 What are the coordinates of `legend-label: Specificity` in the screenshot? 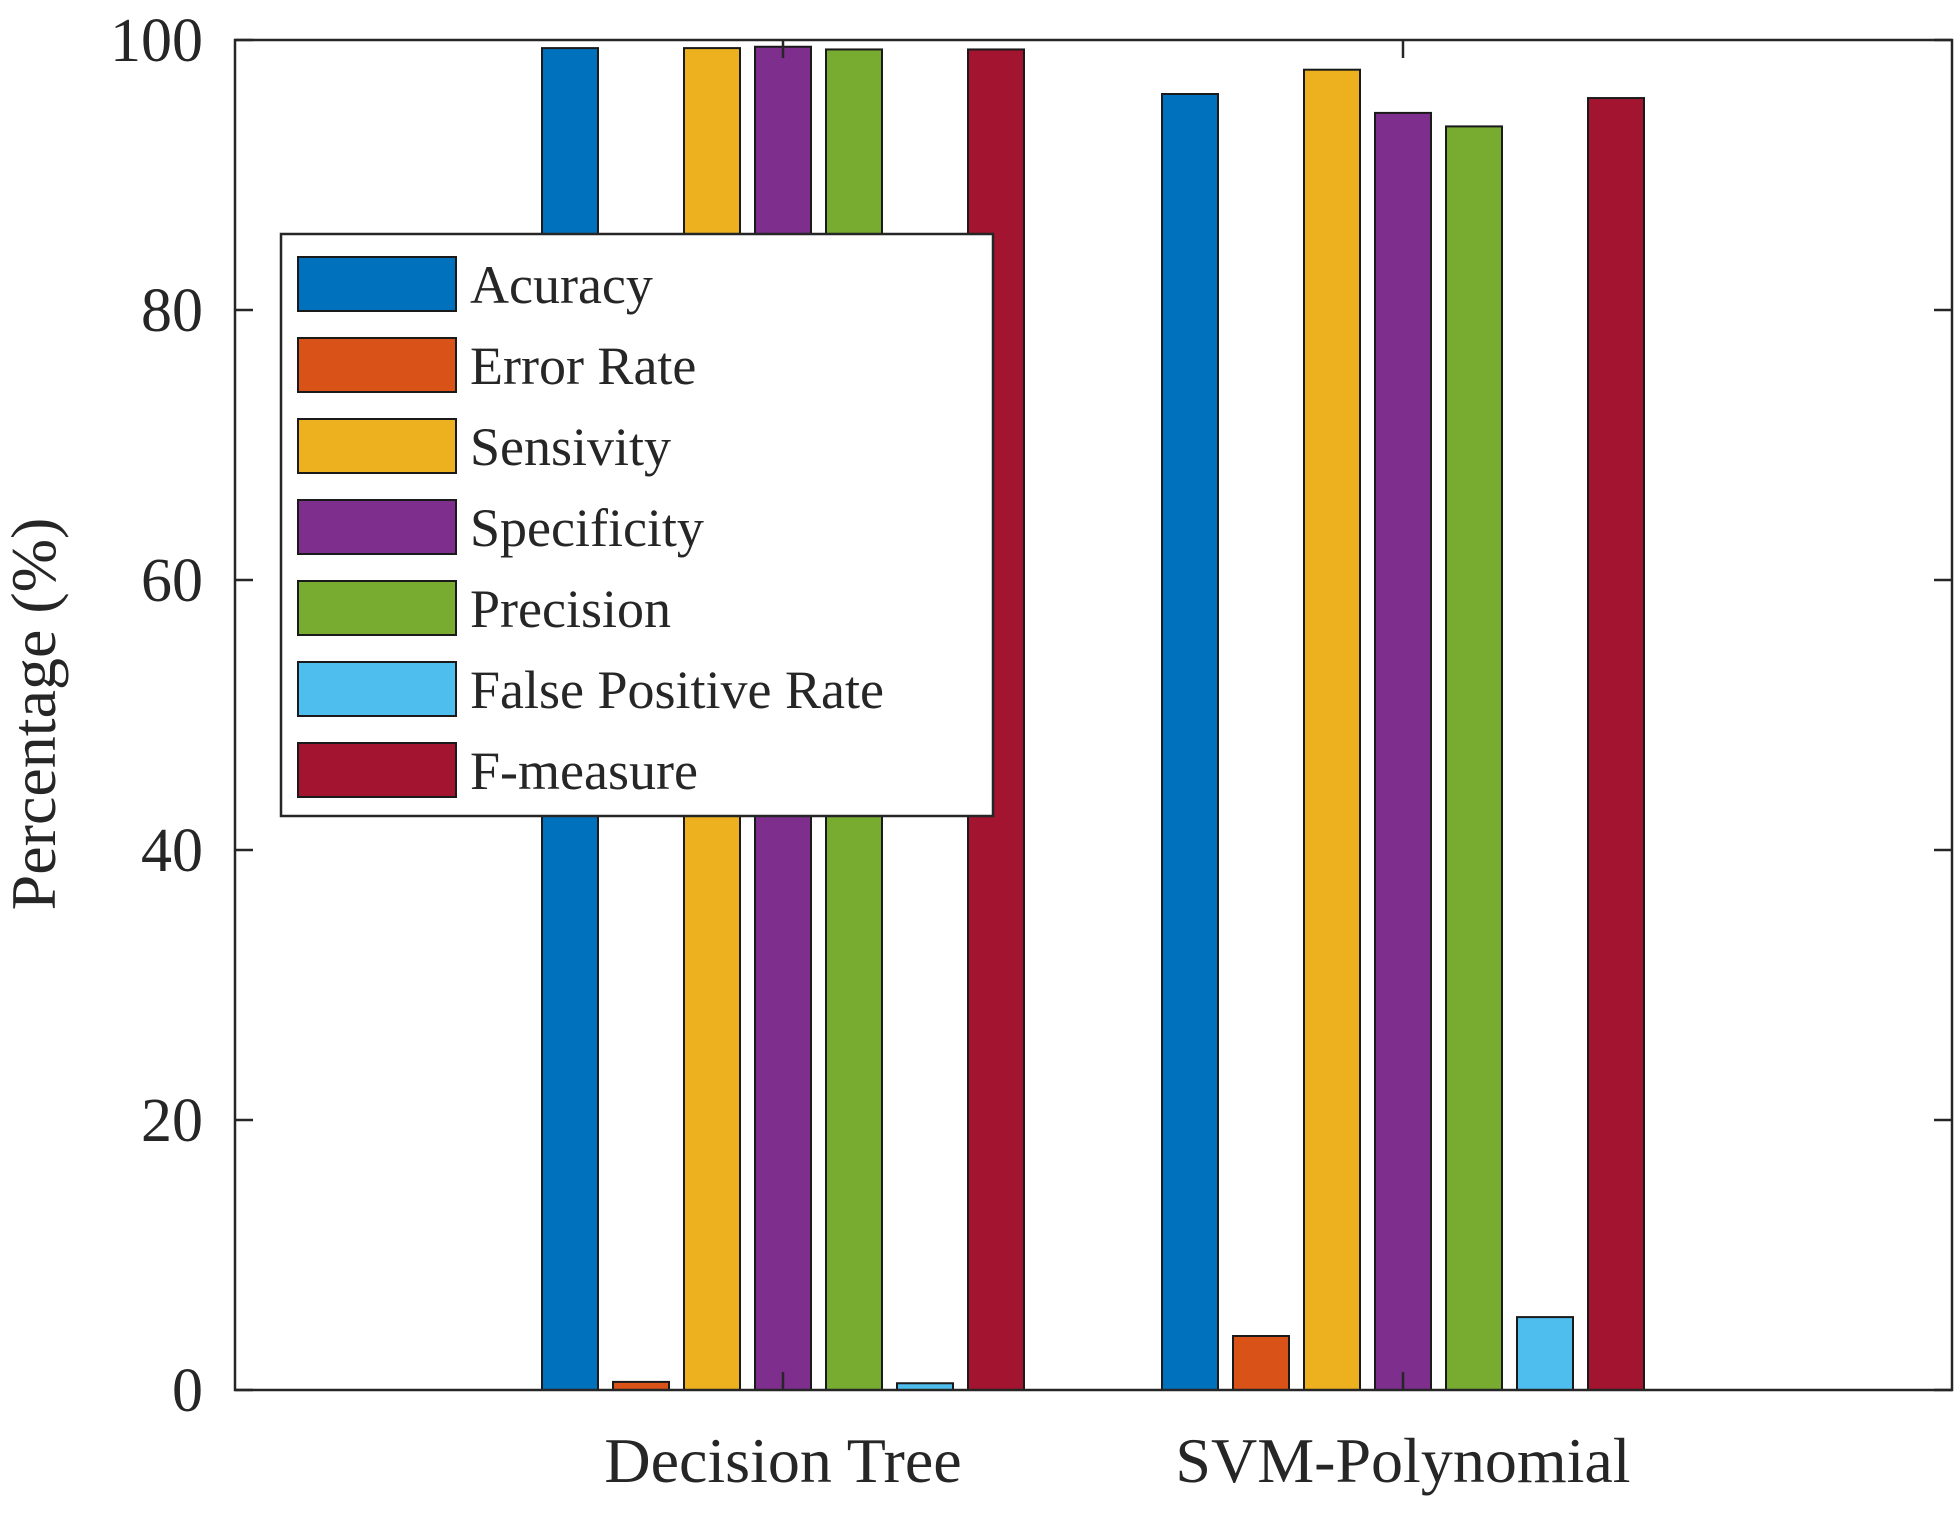 It's located at (587, 528).